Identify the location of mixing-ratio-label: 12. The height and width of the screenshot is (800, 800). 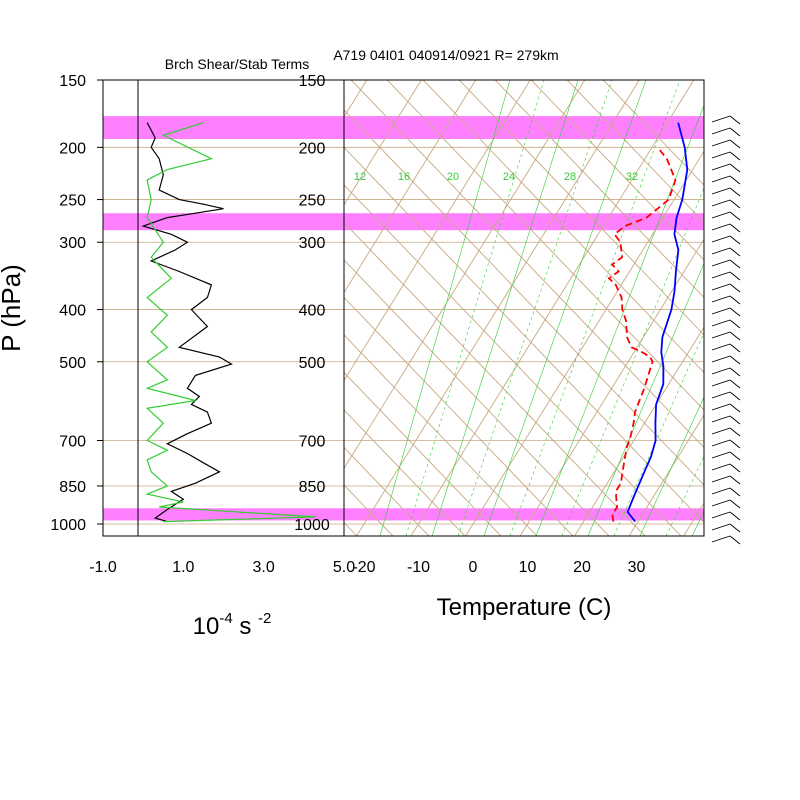
(360, 177).